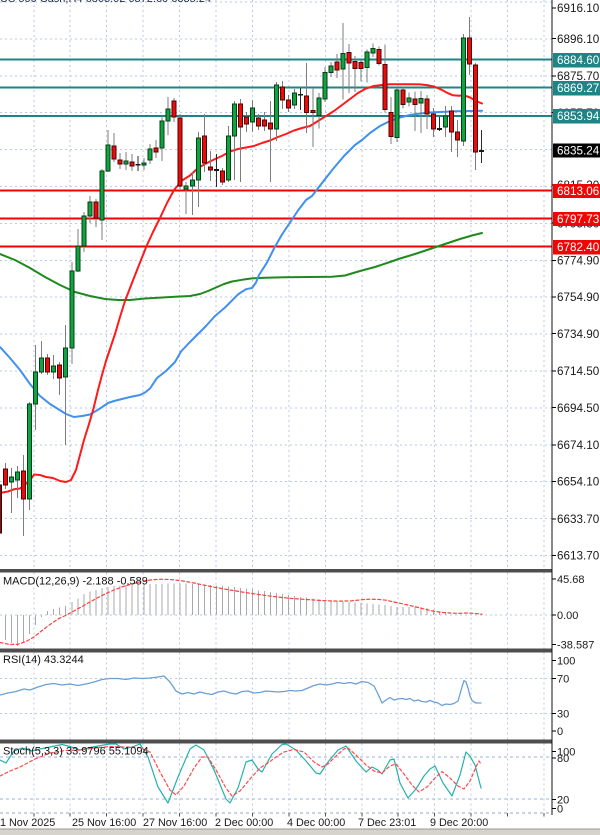 Image resolution: width=600 pixels, height=835 pixels. What do you see at coordinates (578, 191) in the screenshot?
I see `svg-text: 6813.06` at bounding box center [578, 191].